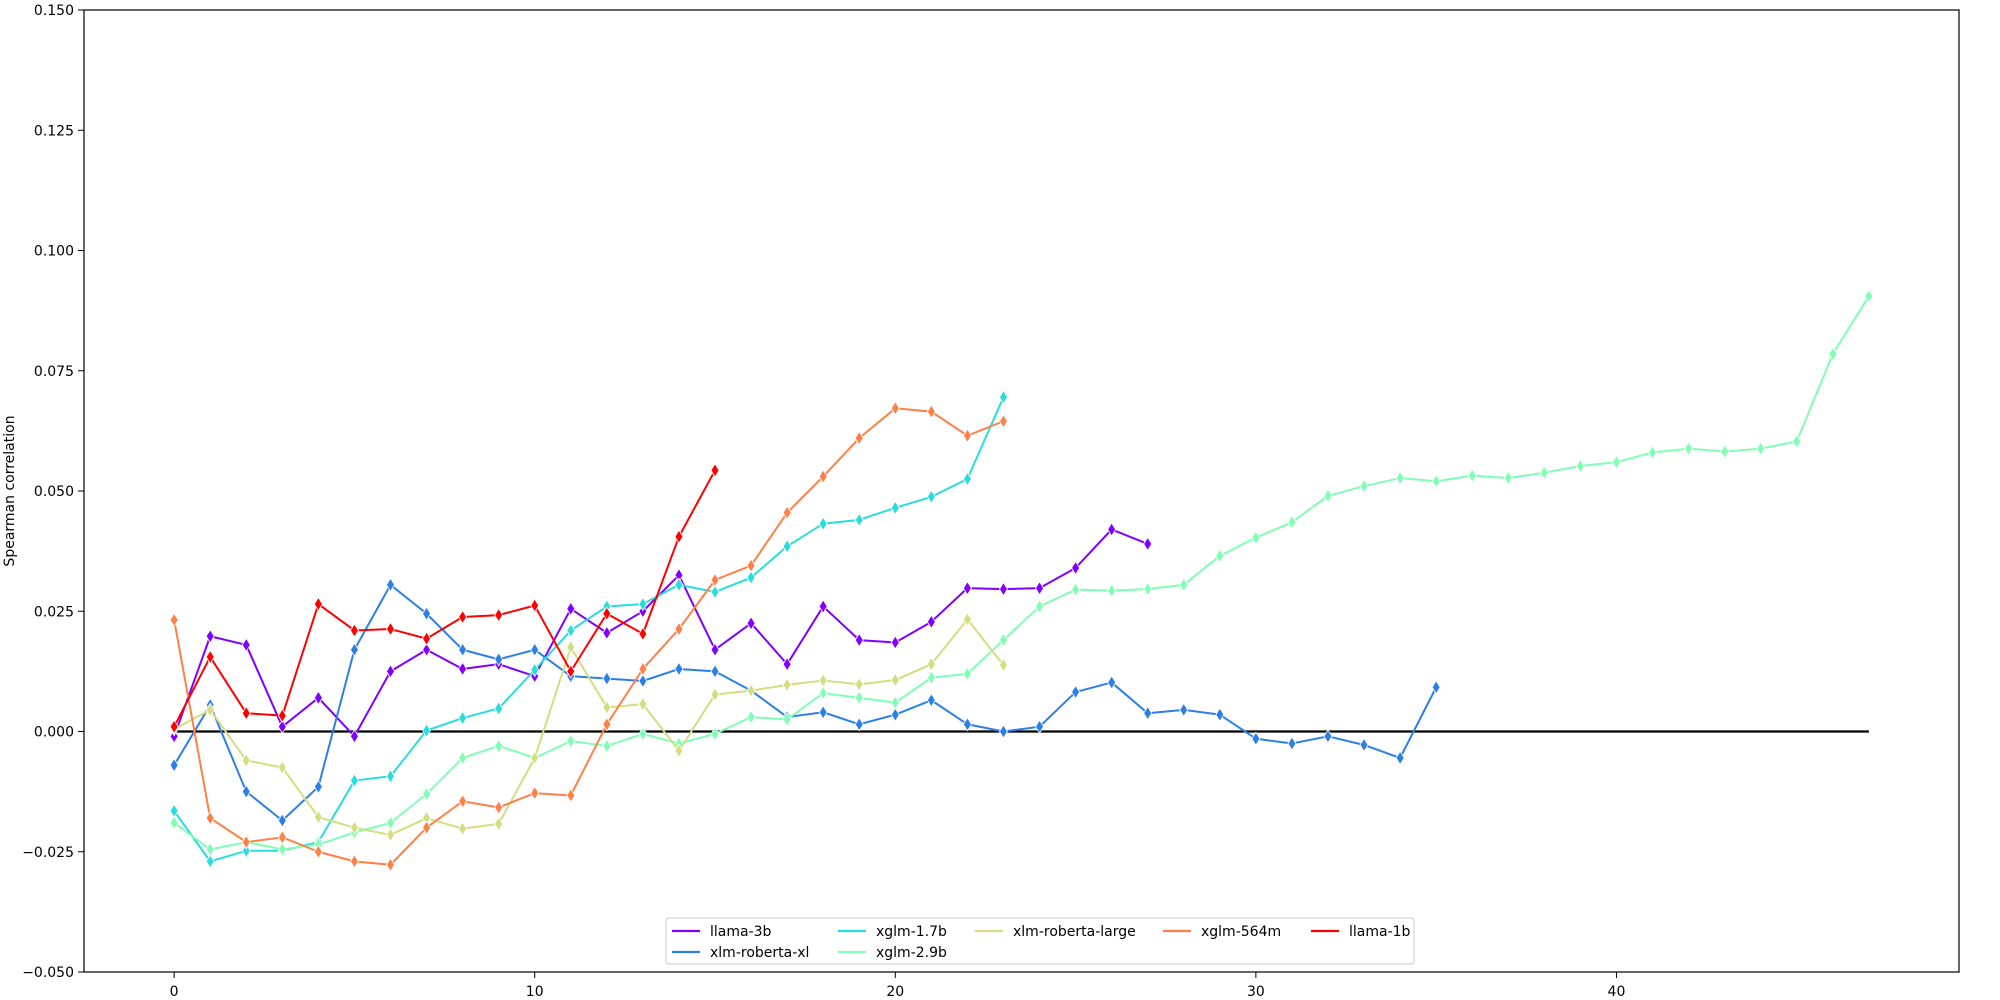  Describe the element at coordinates (759, 953) in the screenshot. I see `legend-label-xlm-roberta-xl: xlm-roberta-xl` at that location.